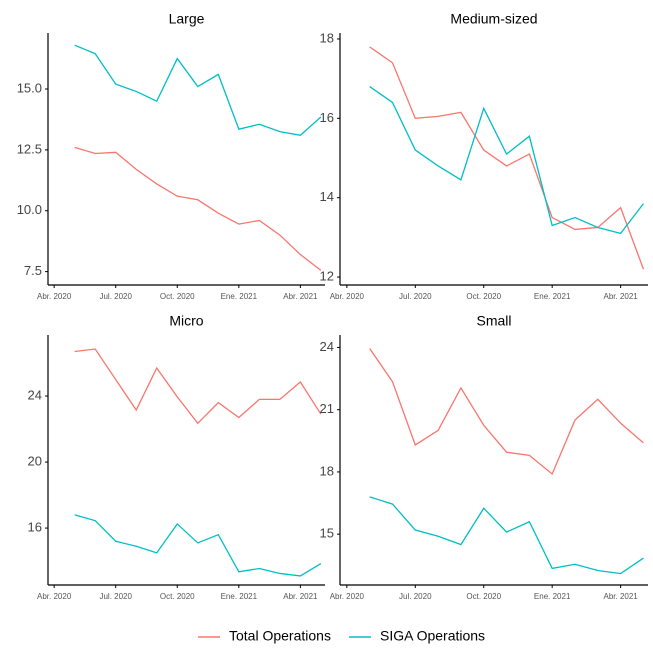 This screenshot has height=657, width=653. I want to click on y-tick-label: 12.5, so click(29, 148).